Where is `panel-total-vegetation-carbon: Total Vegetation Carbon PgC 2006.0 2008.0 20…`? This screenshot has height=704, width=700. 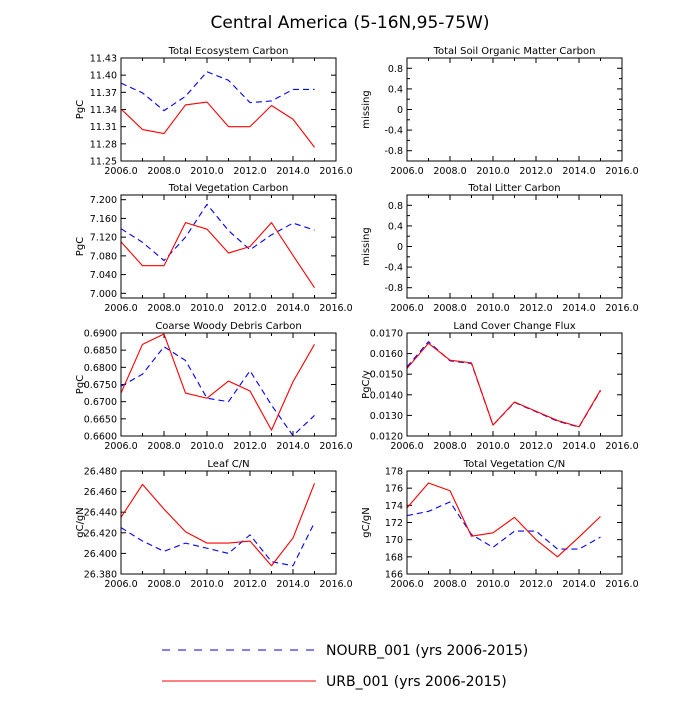
panel-total-vegetation-carbon: Total Vegetation Carbon PgC 2006.0 2008.0 20… is located at coordinates (214, 248).